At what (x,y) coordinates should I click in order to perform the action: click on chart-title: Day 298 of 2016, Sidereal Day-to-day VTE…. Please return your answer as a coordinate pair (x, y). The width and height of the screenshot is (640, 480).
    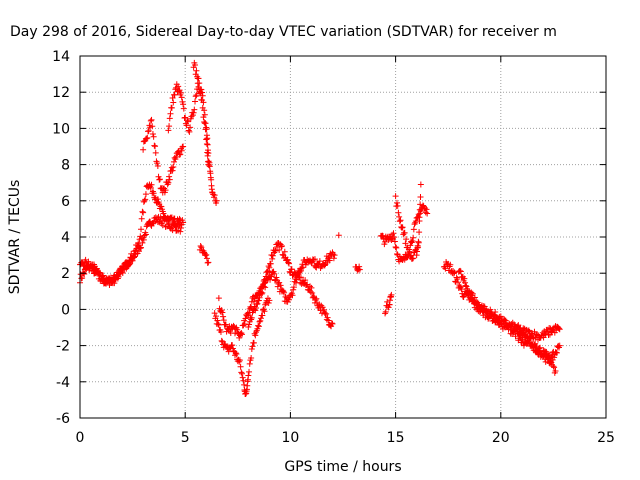
    Looking at the image, I should click on (283, 32).